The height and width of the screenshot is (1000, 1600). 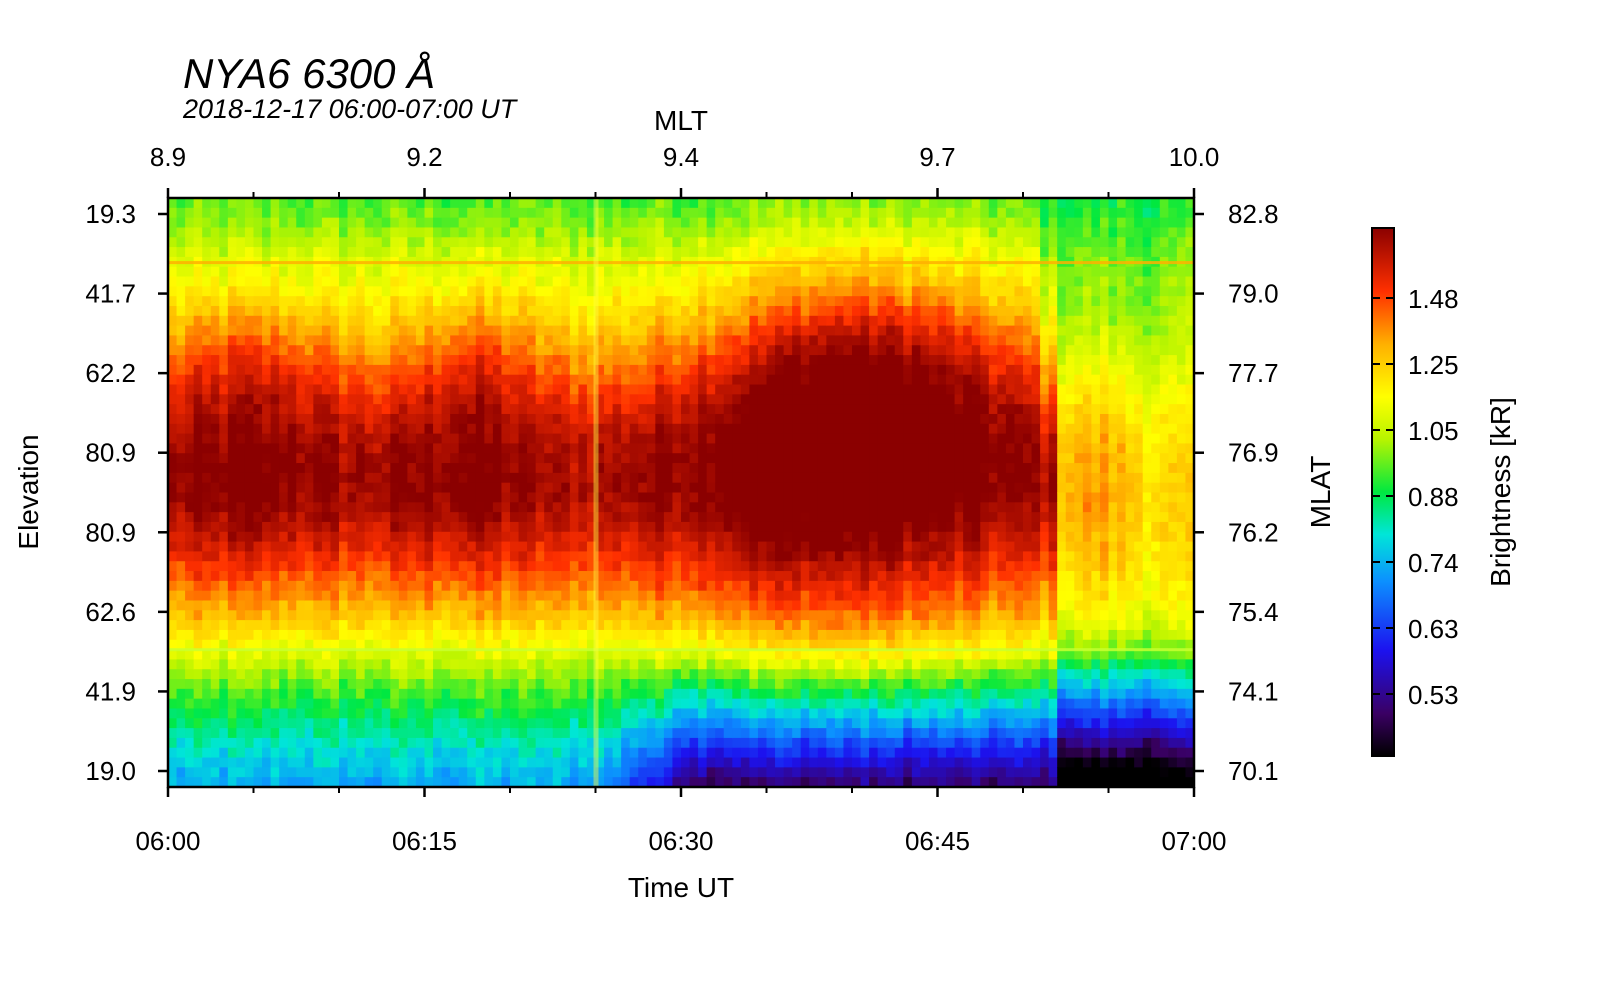 I want to click on tick-label: 75.4, so click(x=1253, y=612).